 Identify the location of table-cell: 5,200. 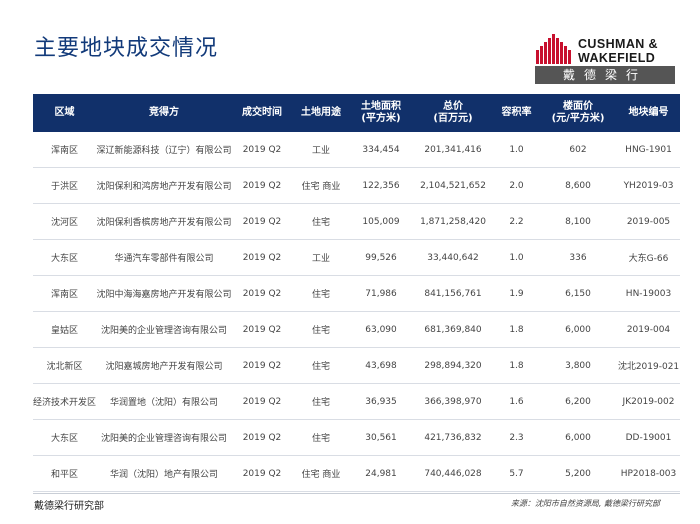
(578, 473).